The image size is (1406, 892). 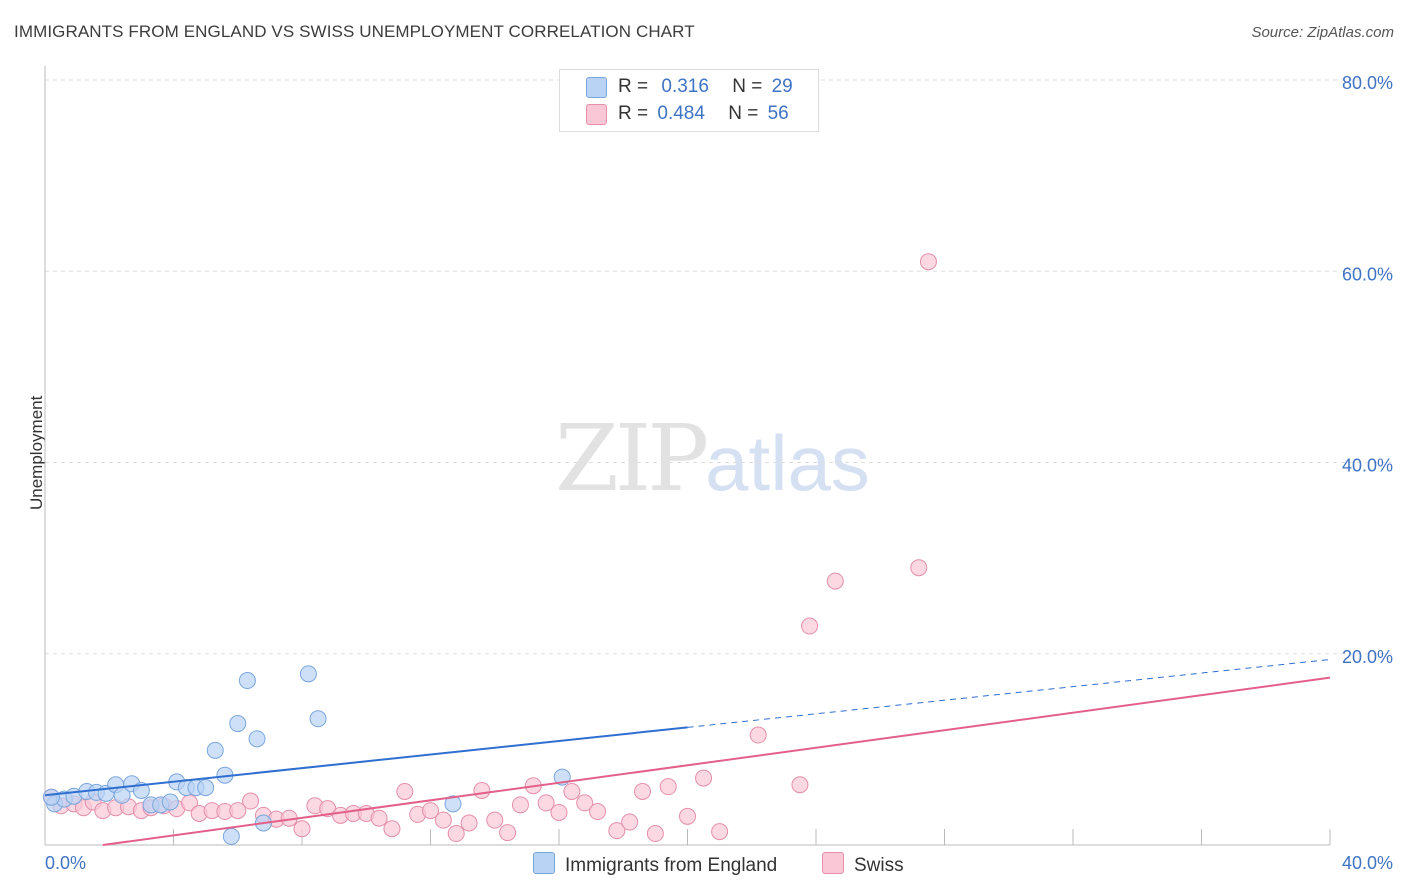 I want to click on bottom-legend-swiss-swatch, so click(x=833, y=863).